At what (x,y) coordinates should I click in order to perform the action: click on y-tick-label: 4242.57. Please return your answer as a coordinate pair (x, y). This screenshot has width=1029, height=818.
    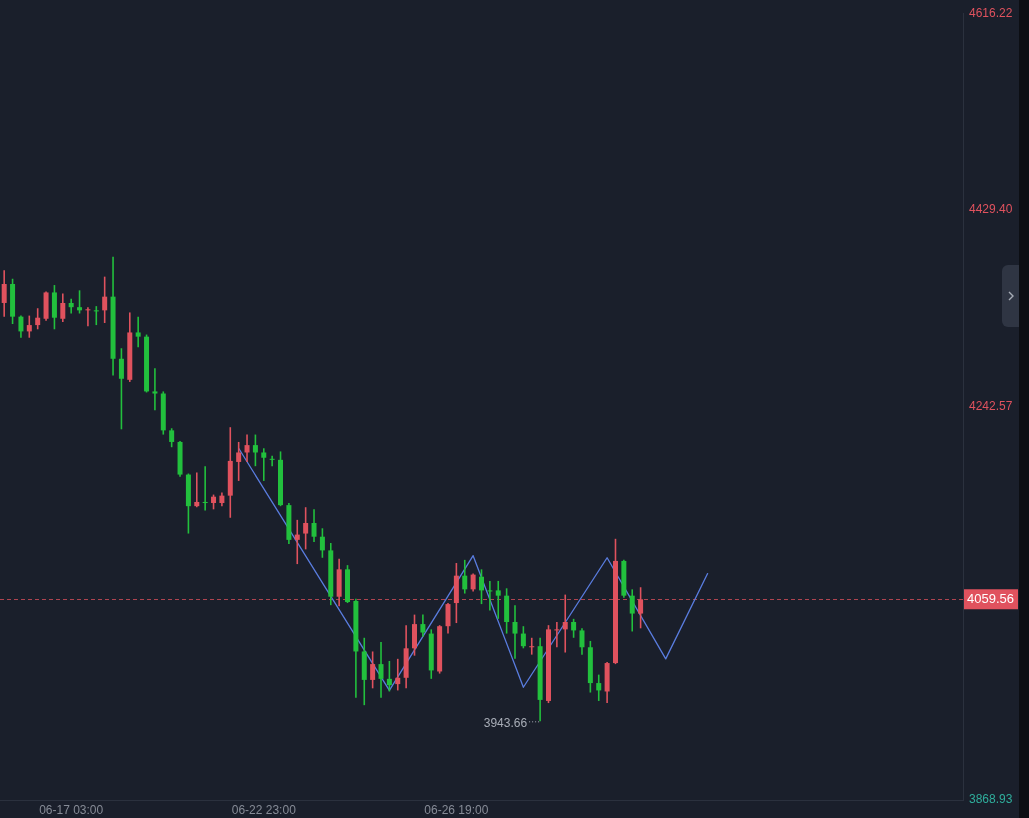
    Looking at the image, I should click on (991, 405).